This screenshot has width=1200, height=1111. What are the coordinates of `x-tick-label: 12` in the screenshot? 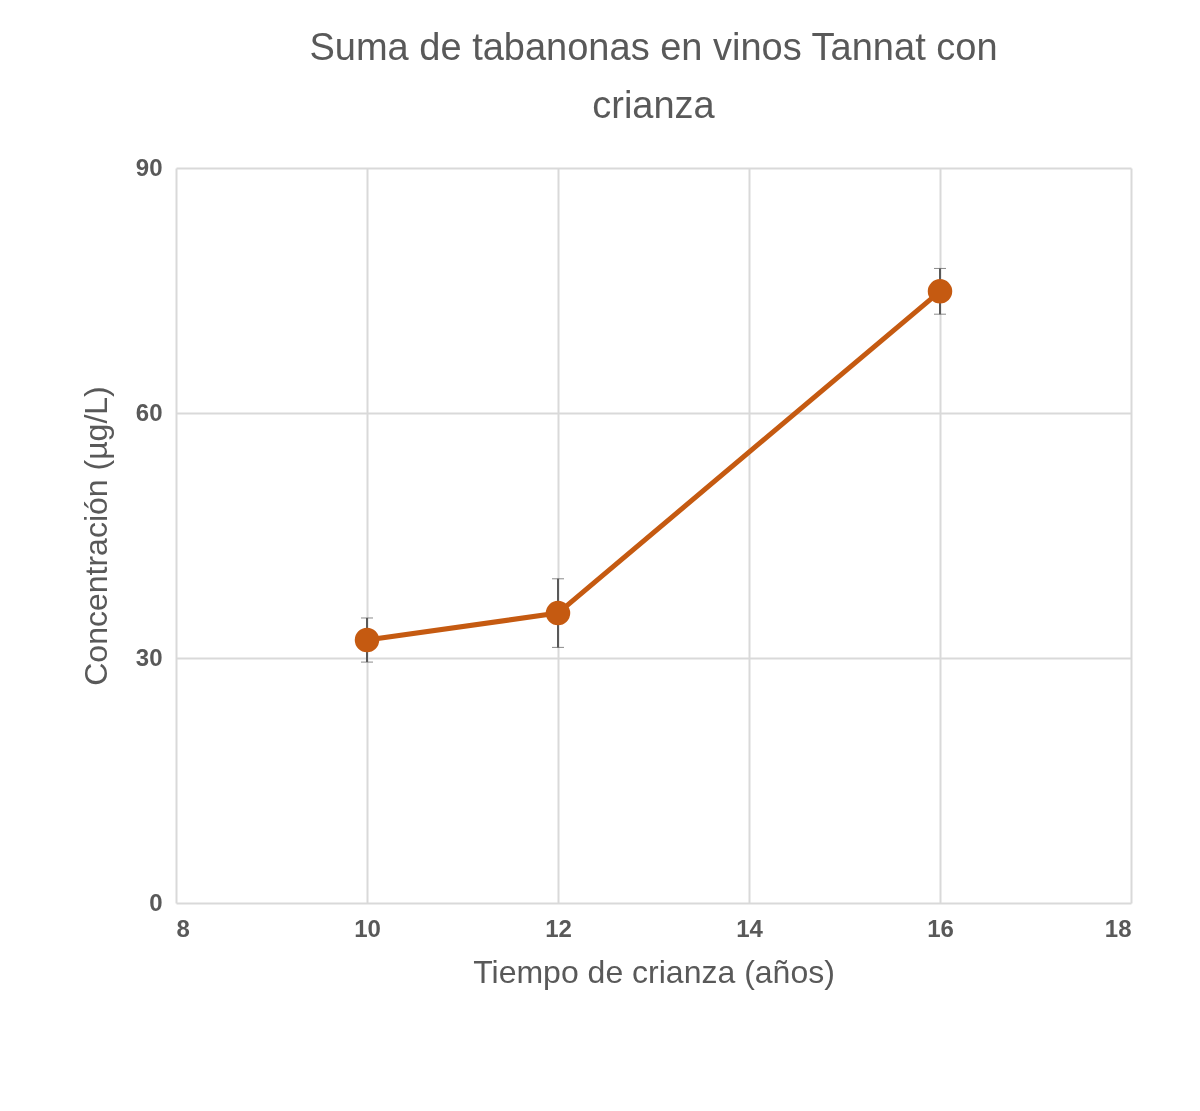 It's located at (558, 928).